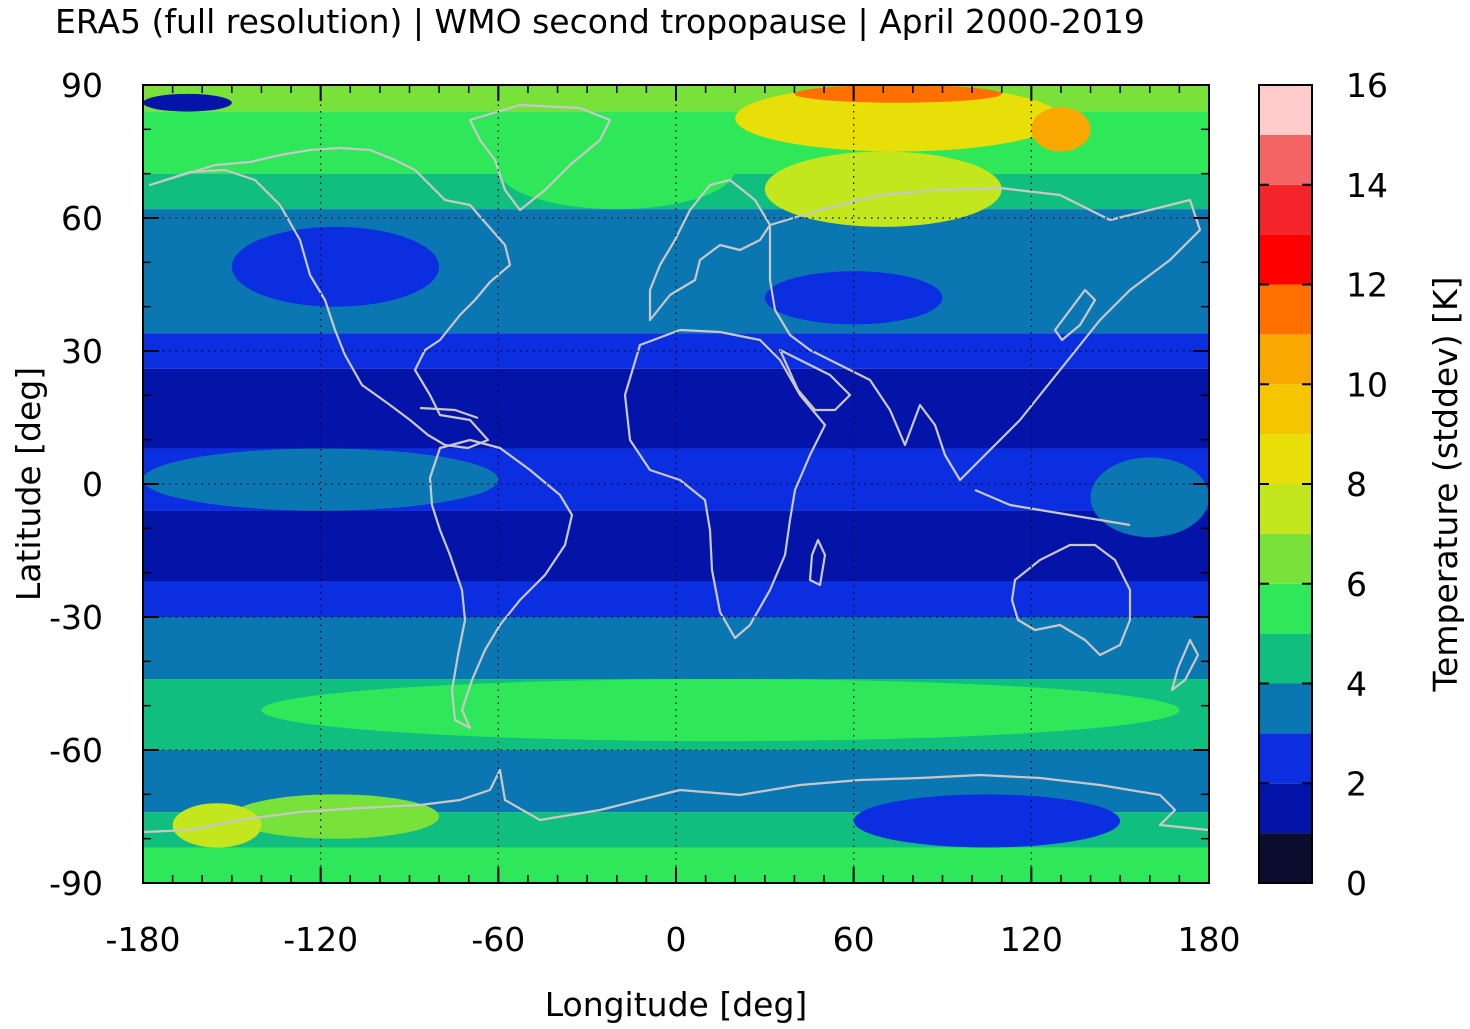 Image resolution: width=1470 pixels, height=1029 pixels. I want to click on coastline-japan, so click(1075, 315).